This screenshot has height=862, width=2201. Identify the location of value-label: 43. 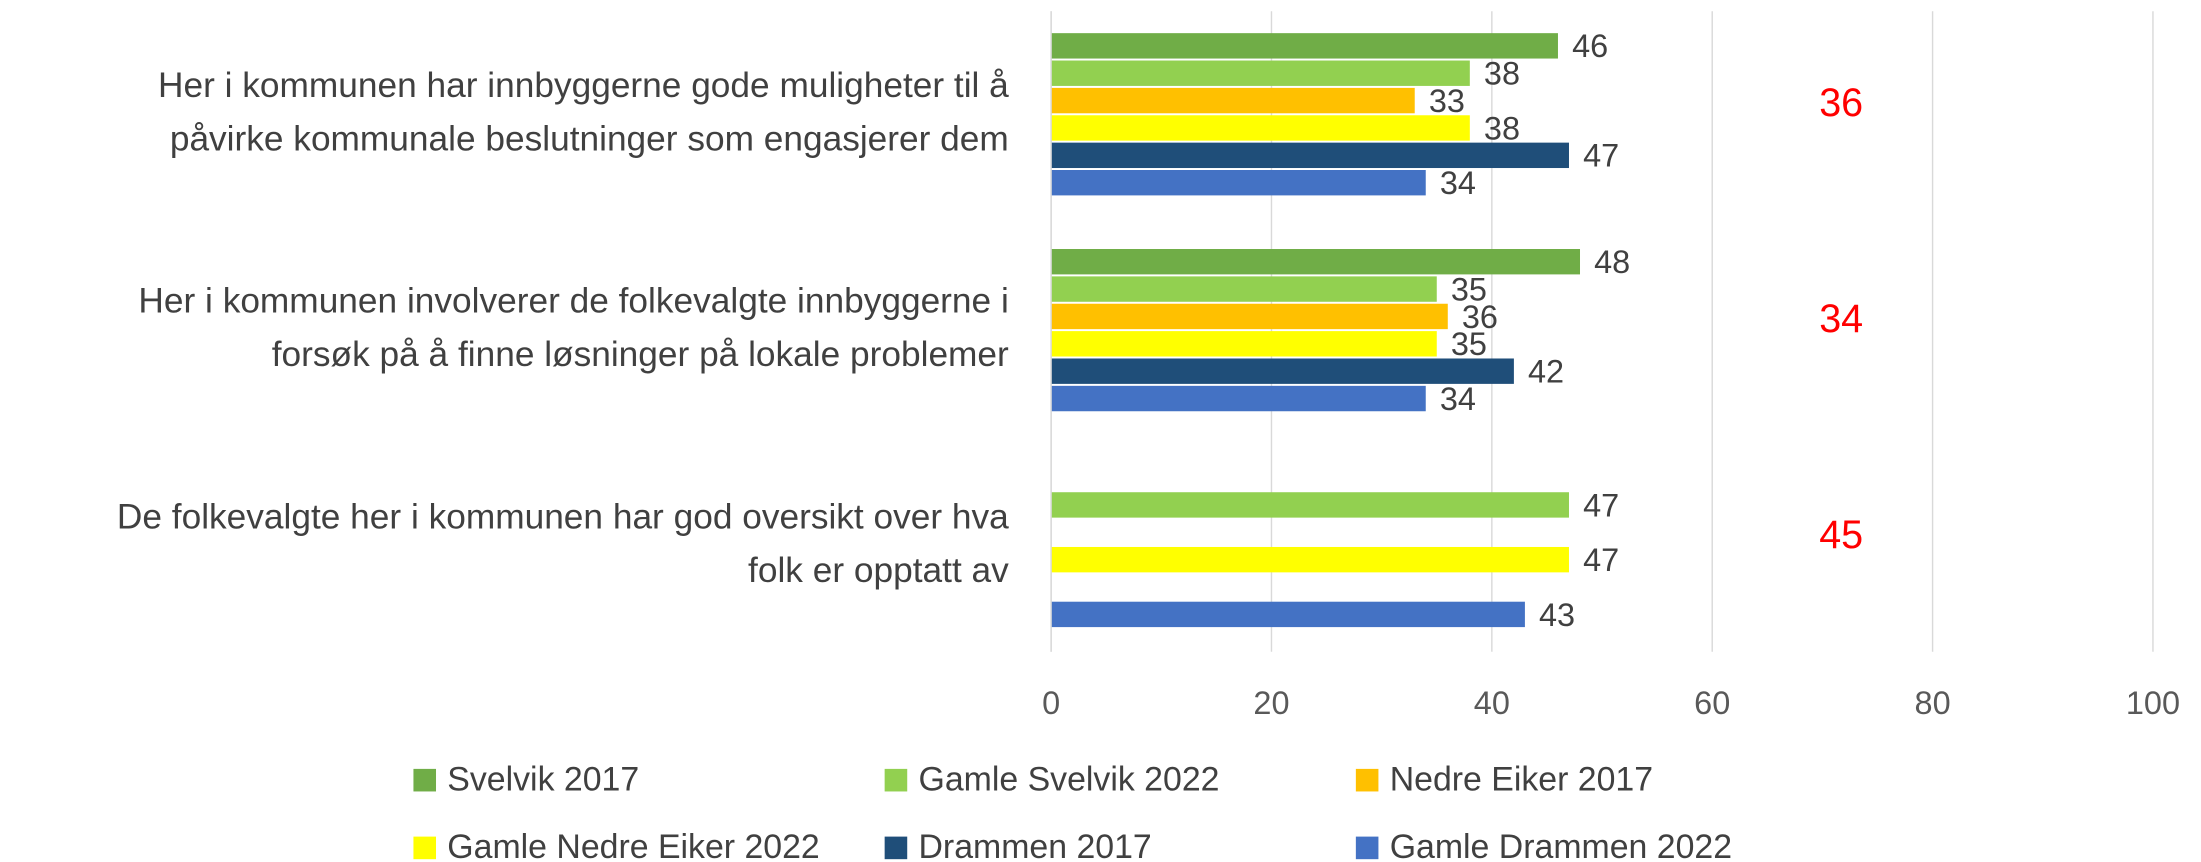
(1557, 615).